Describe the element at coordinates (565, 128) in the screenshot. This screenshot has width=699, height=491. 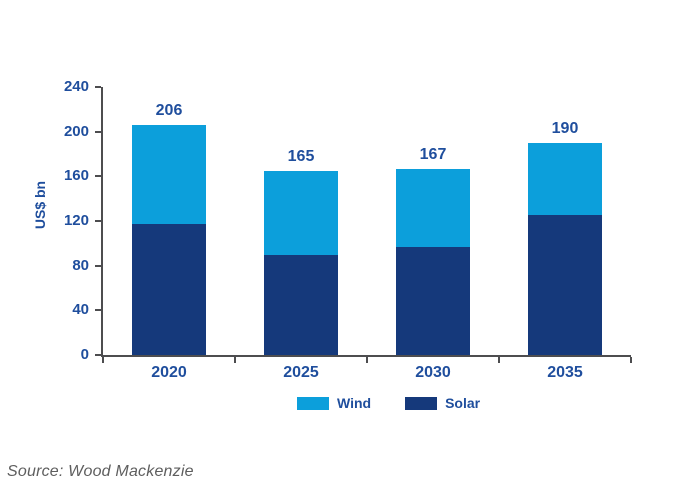
I see `bar-total-label: 190` at that location.